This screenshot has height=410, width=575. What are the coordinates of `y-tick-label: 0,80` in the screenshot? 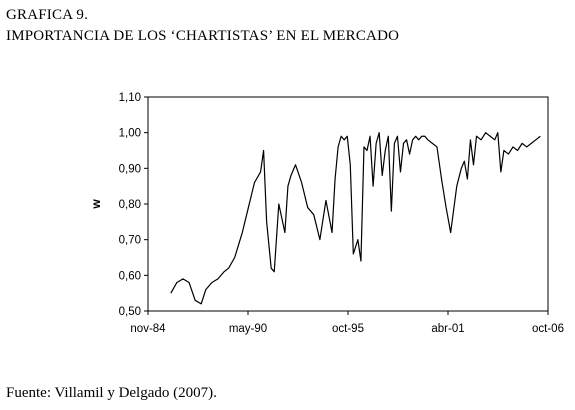 It's located at (130, 205).